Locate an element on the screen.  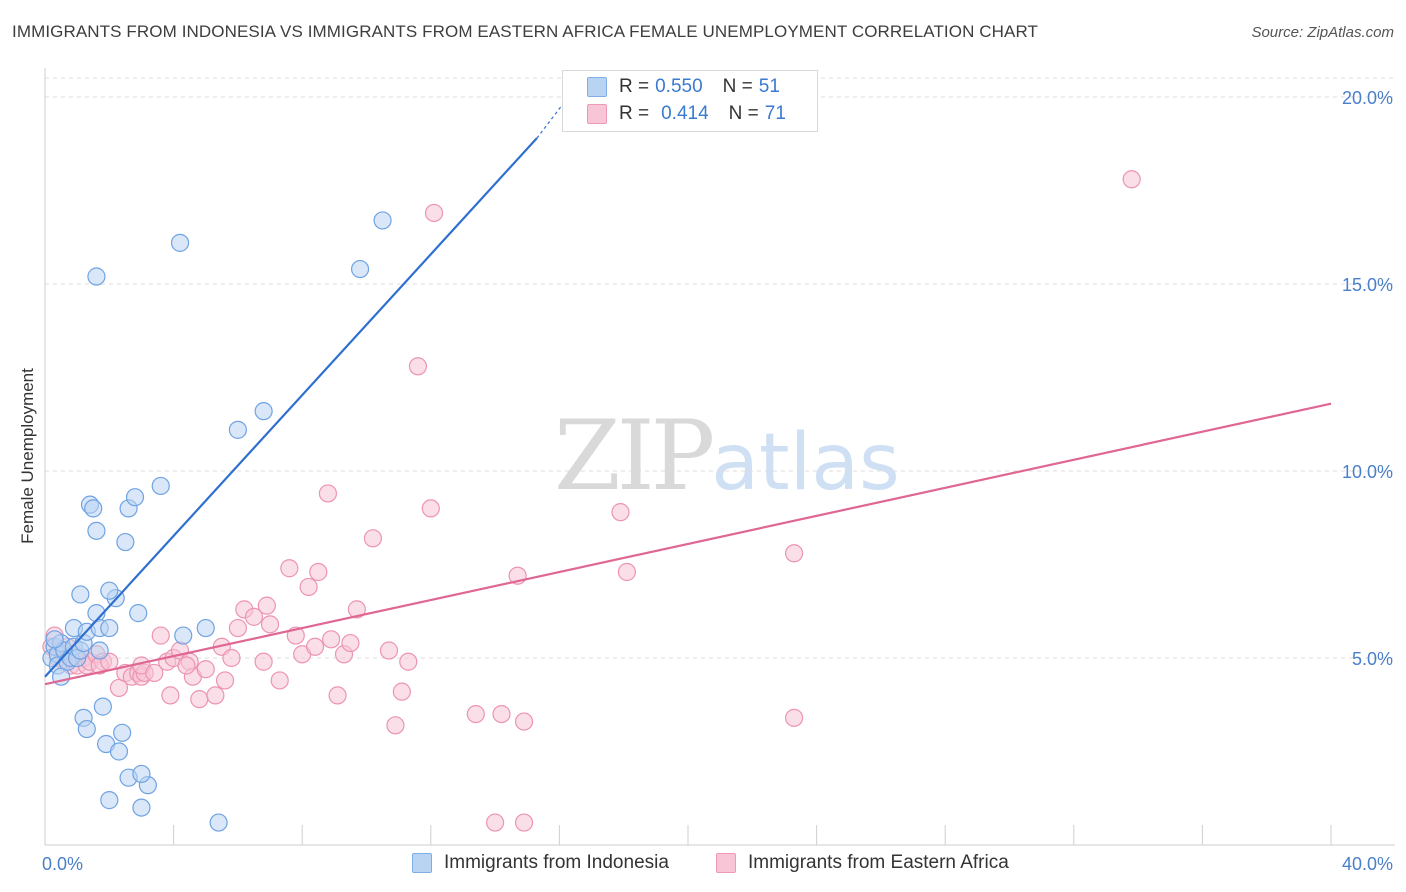
legend-item-indonesia: Immigrants from Indonesia is located at coordinates (540, 863).